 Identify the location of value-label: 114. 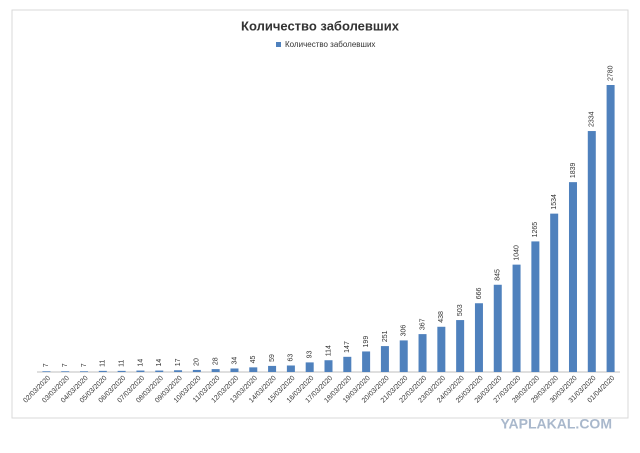
(328, 350).